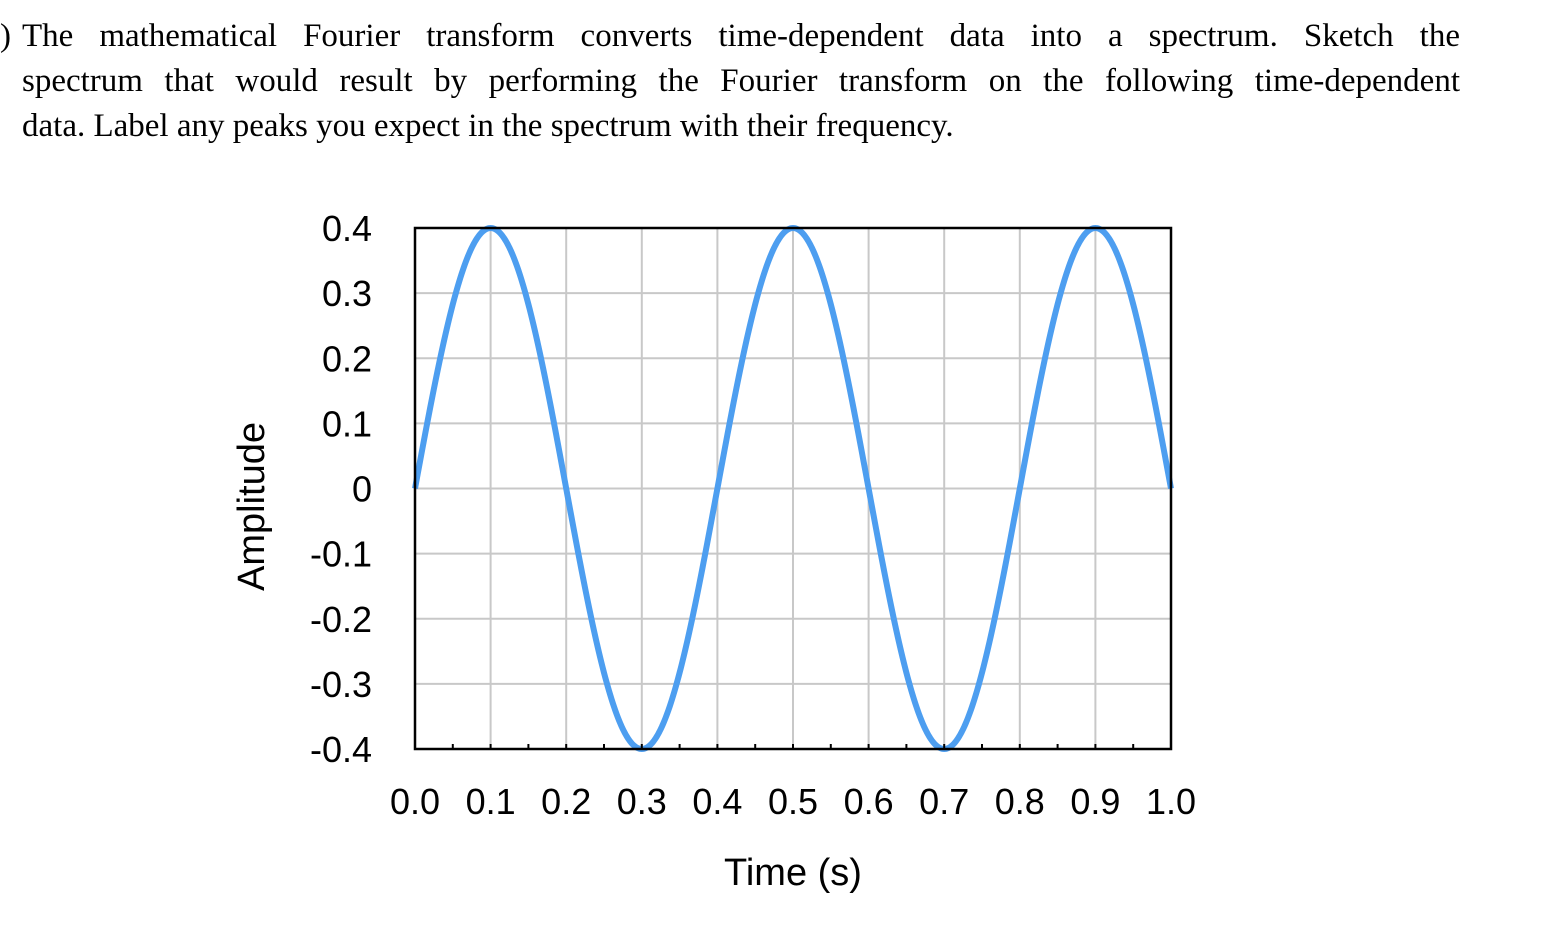 Image resolution: width=1542 pixels, height=936 pixels. Describe the element at coordinates (341, 619) in the screenshot. I see `y-tick-label: -0.2` at that location.